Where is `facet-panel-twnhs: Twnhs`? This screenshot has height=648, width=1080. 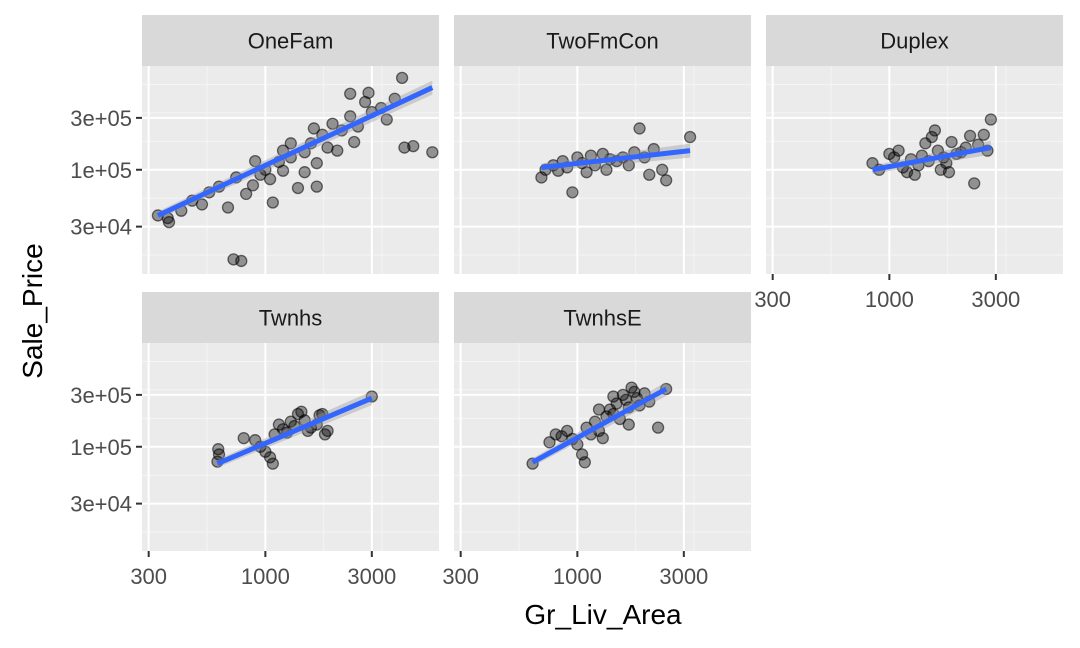
facet-panel-twnhs: Twnhs is located at coordinates (290, 421).